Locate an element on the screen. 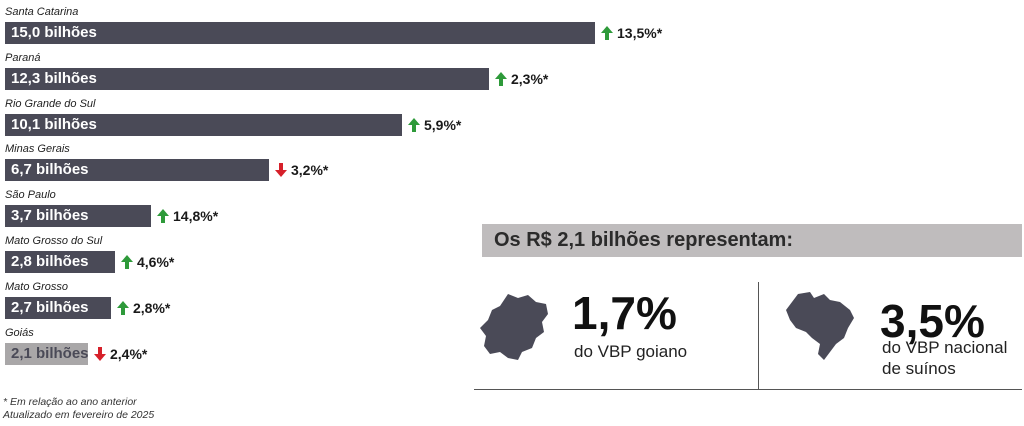 The width and height of the screenshot is (1024, 426). footnote-comparison: * Em relação ao ano anterior is located at coordinates (70, 402).